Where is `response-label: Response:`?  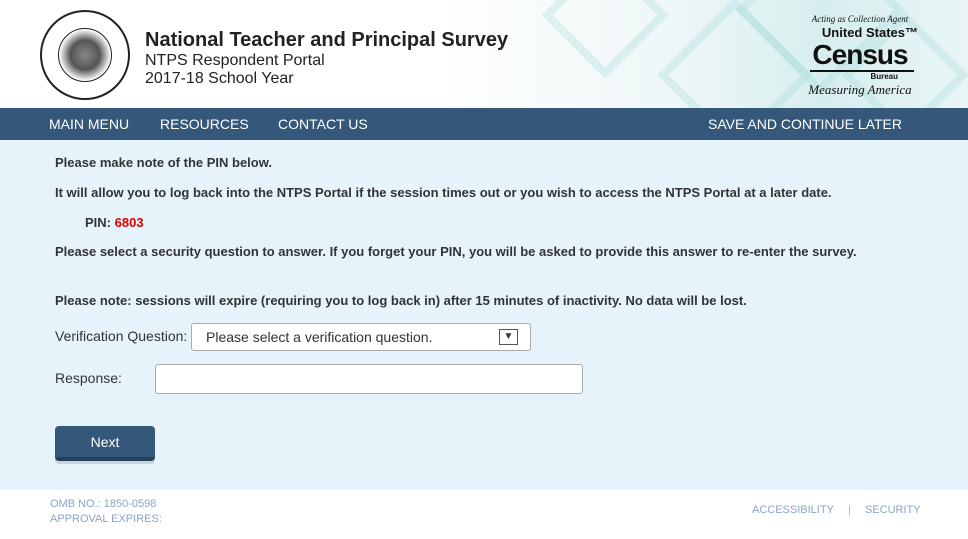
response-label: Response: is located at coordinates (88, 378).